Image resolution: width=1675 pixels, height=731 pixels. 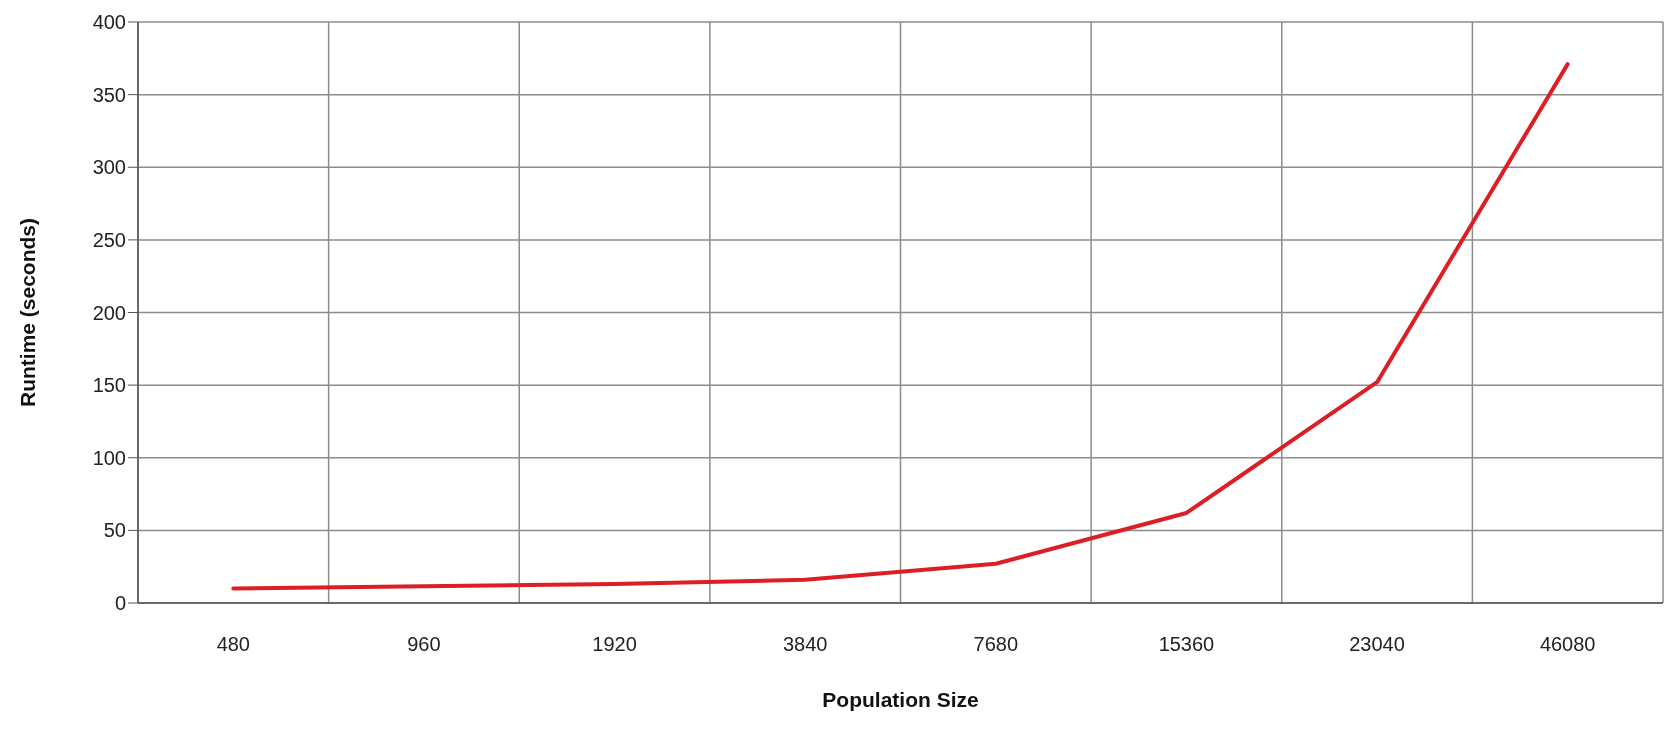 What do you see at coordinates (114, 530) in the screenshot?
I see `y-tick-label: 50` at bounding box center [114, 530].